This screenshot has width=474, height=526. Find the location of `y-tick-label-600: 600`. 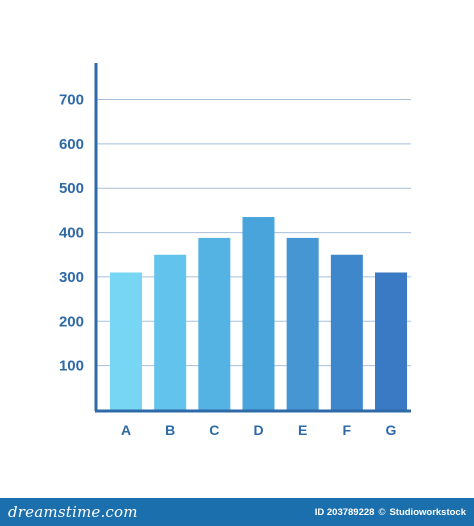

y-tick-label-600: 600 is located at coordinates (71, 144).